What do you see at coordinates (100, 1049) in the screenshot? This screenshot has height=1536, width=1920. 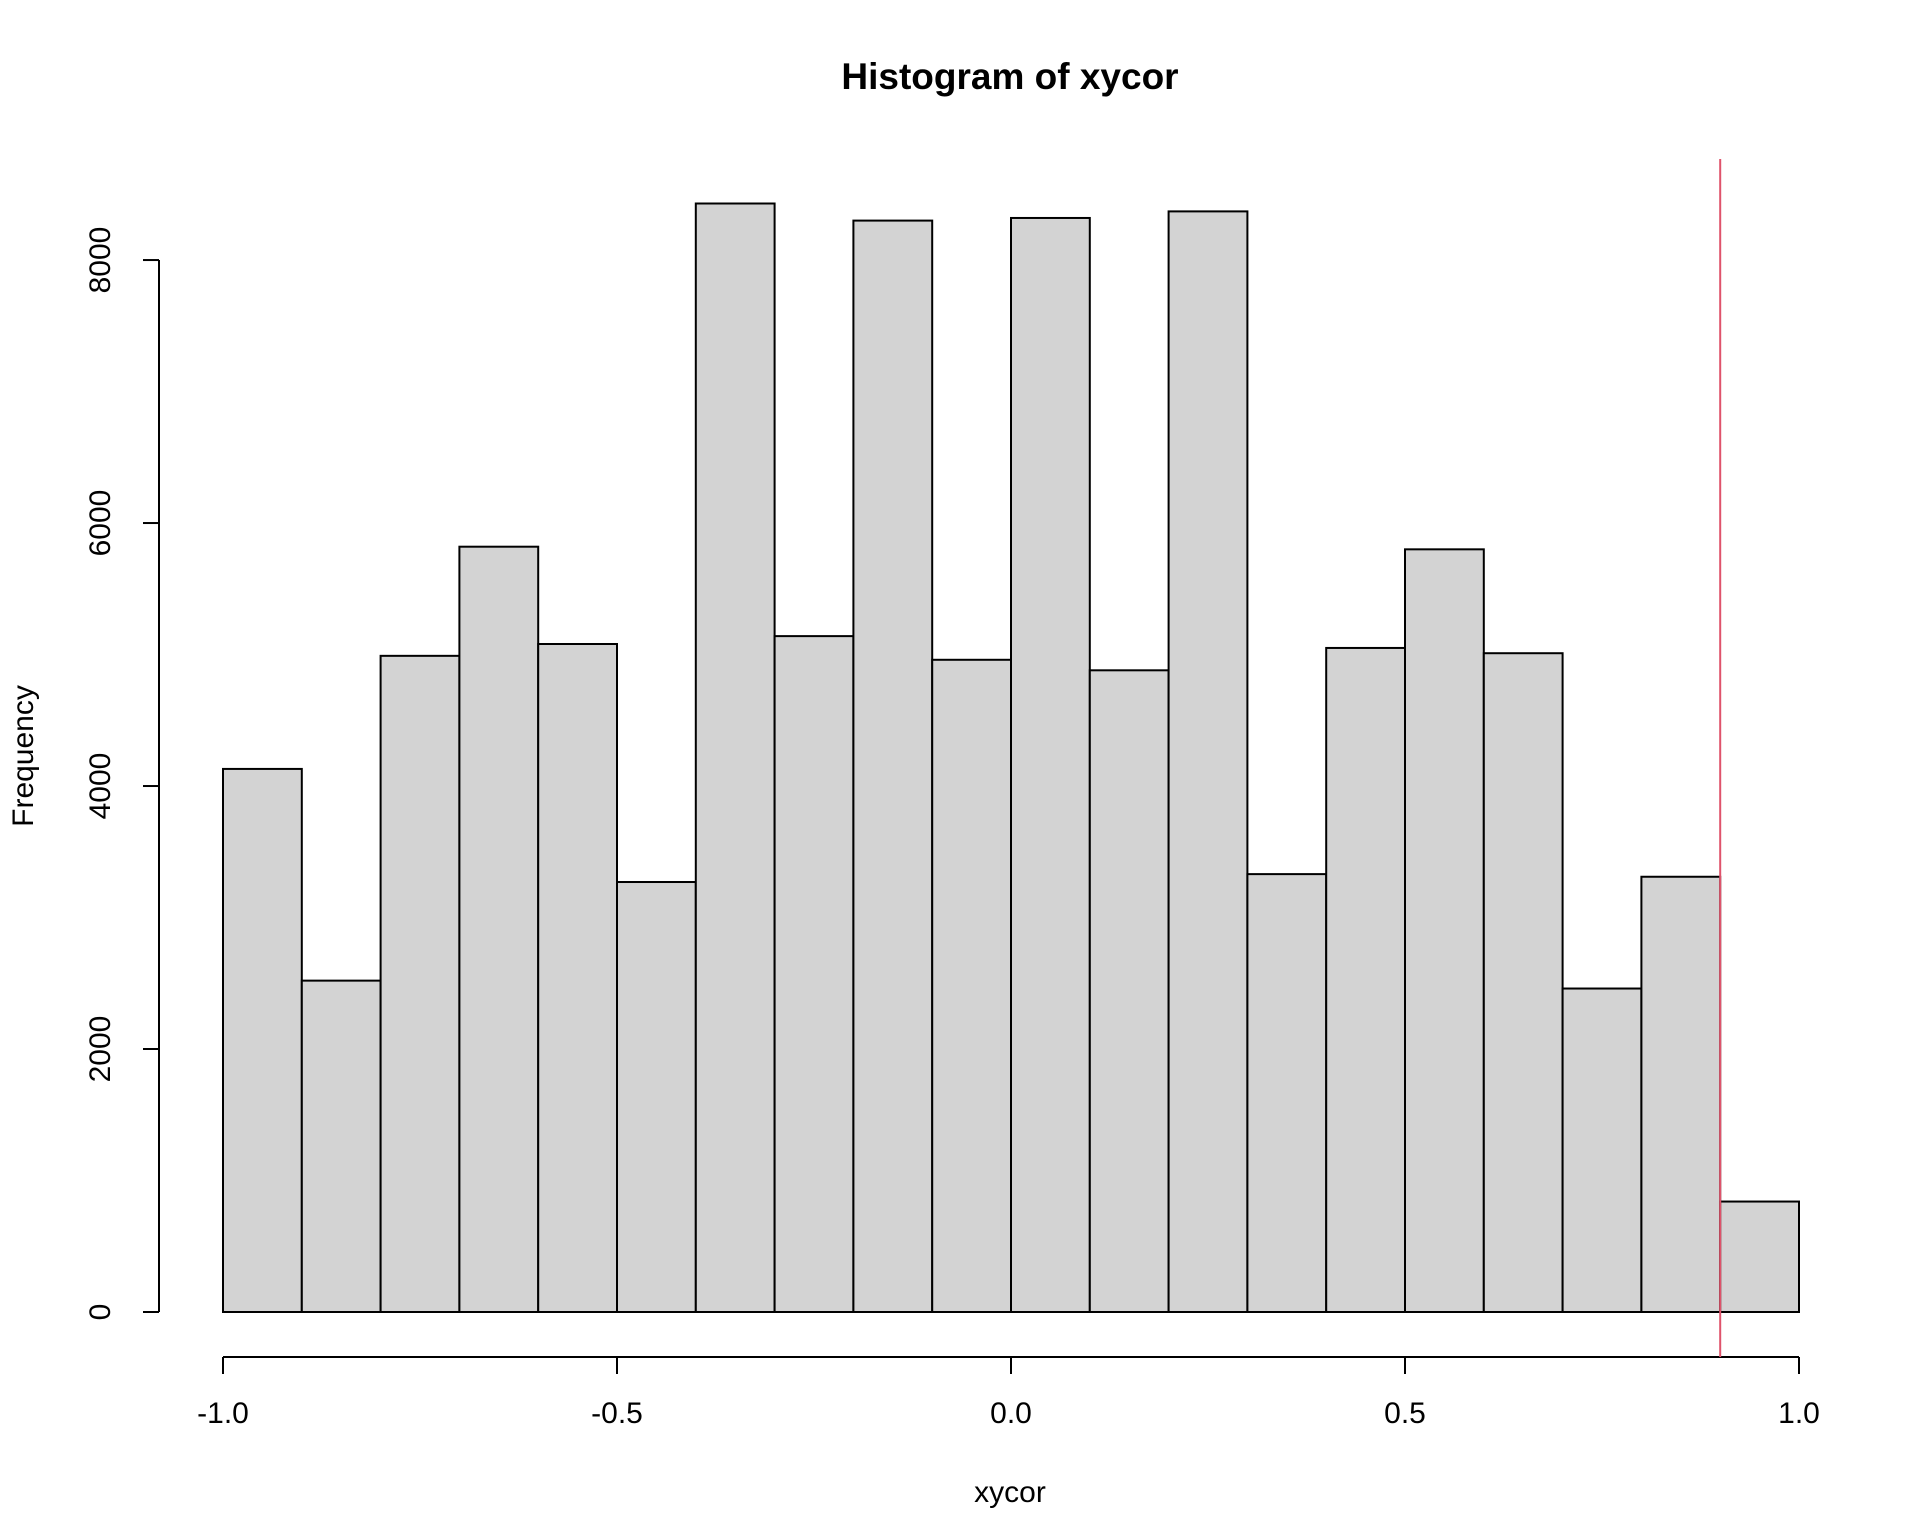 I see `y-tick-label: 2000` at bounding box center [100, 1049].